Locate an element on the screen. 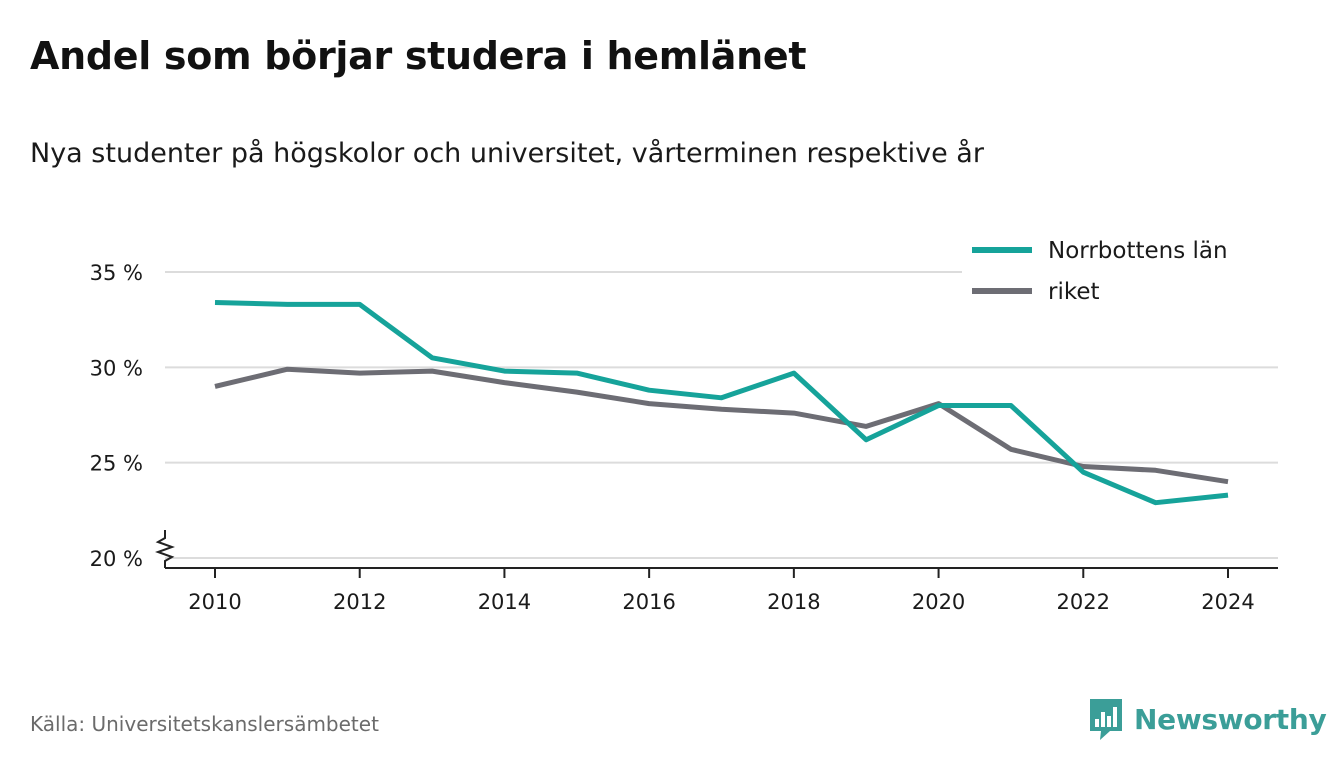  brand-name: Newsworthy is located at coordinates (1230, 719).